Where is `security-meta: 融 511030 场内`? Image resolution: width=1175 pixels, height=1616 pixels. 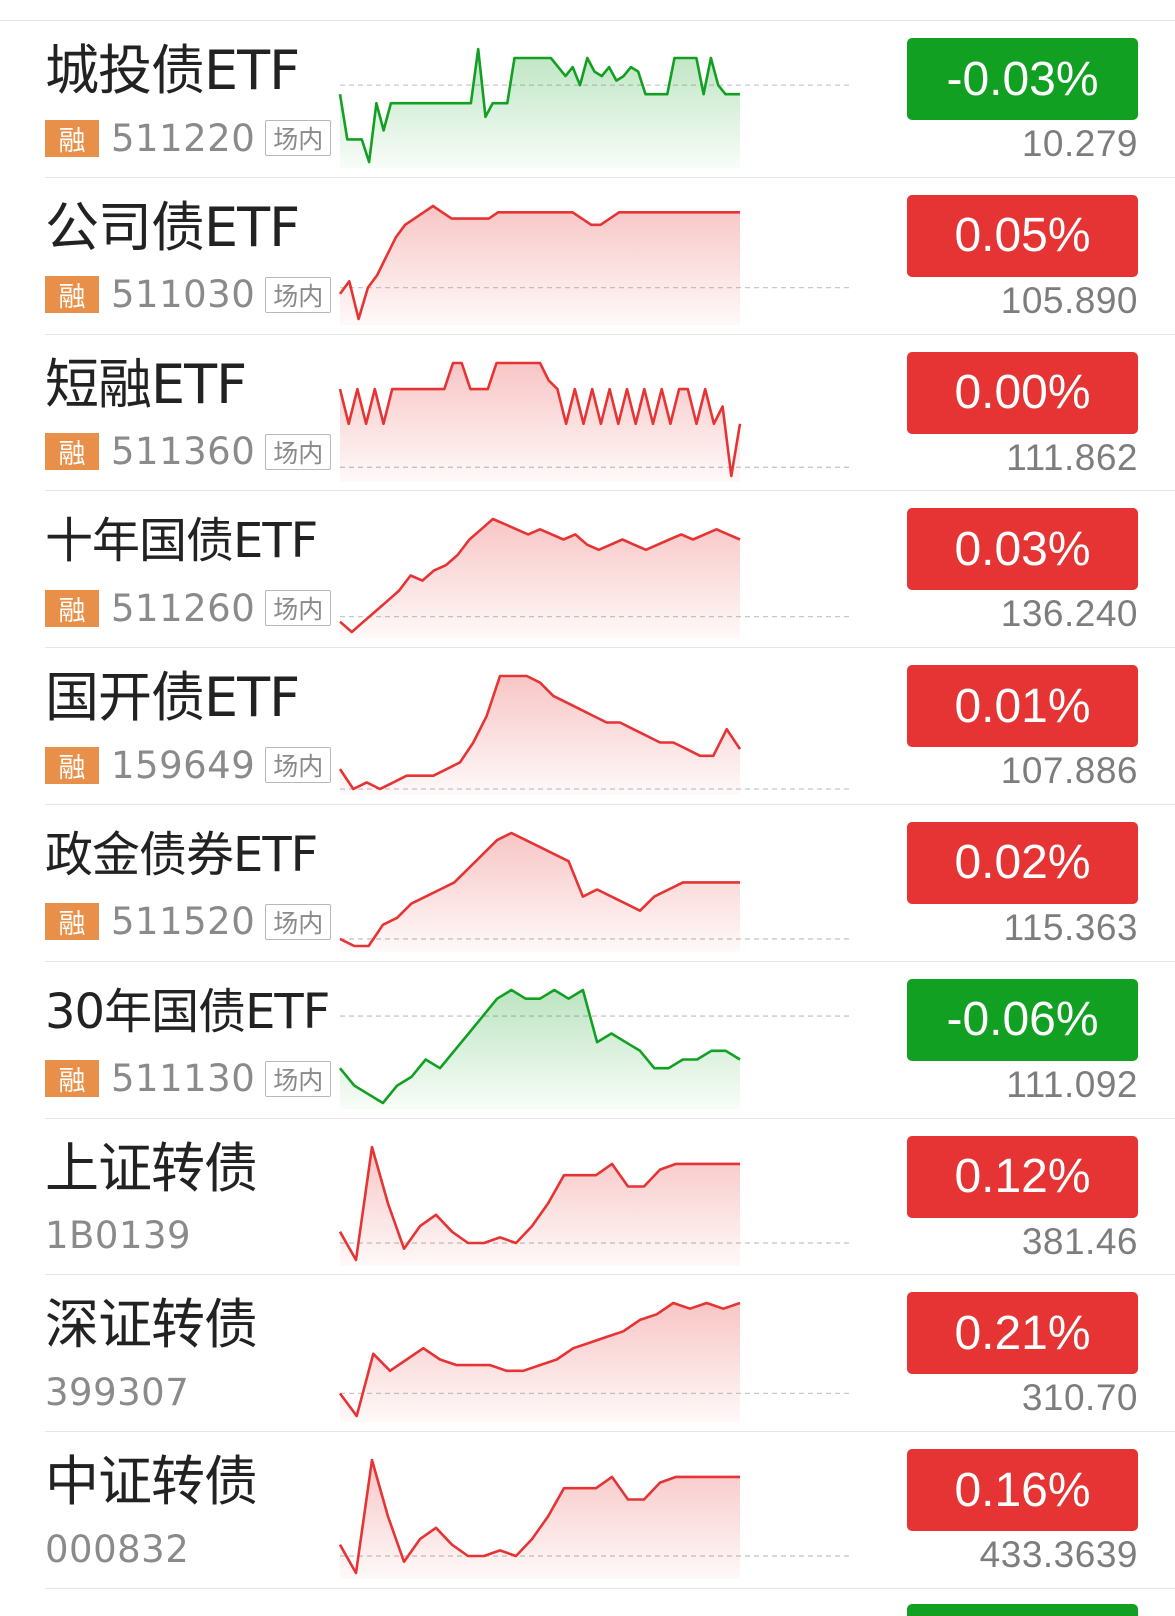
security-meta: 融 511030 场内 is located at coordinates (188, 295).